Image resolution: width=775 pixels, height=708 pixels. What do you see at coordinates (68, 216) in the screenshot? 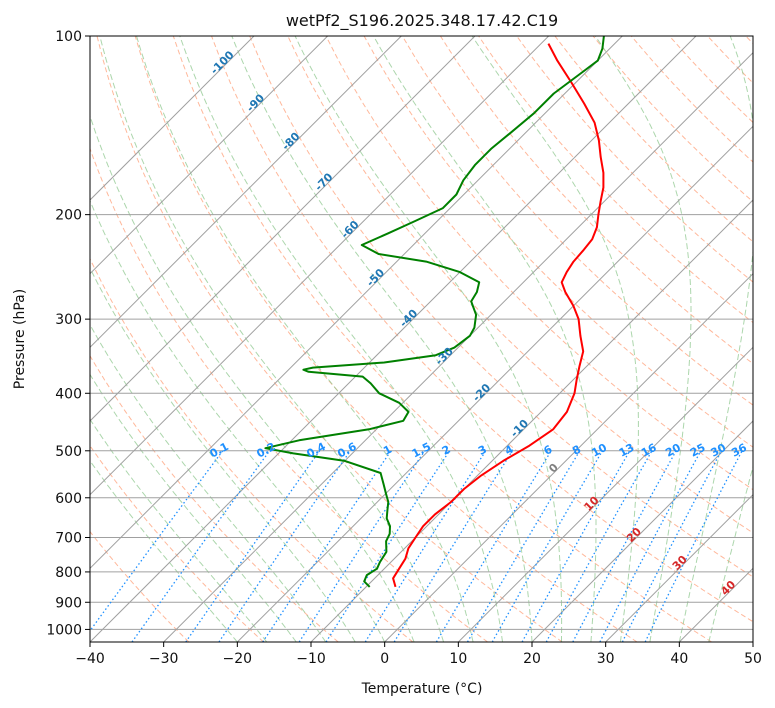
I see `y-tick-label: 200` at bounding box center [68, 216].